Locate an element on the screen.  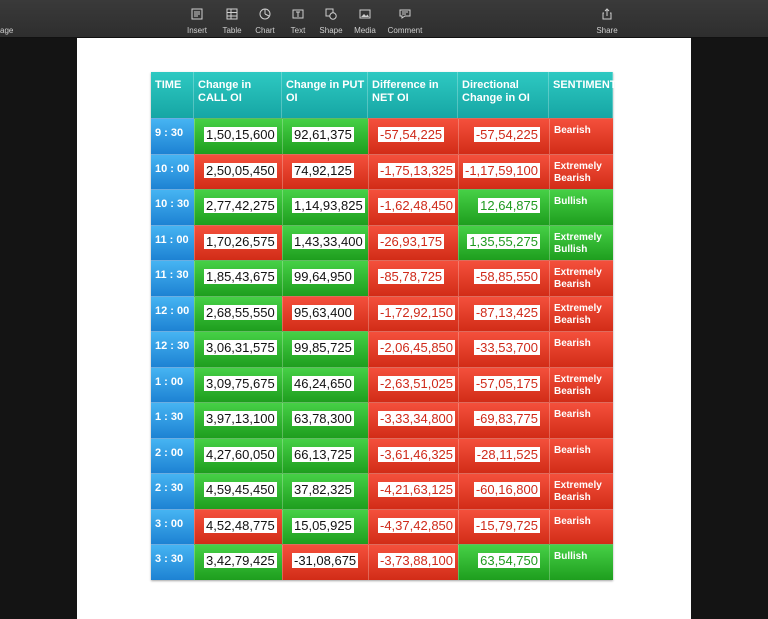
put-oi-value: 37,82,325 is located at coordinates (323, 489).